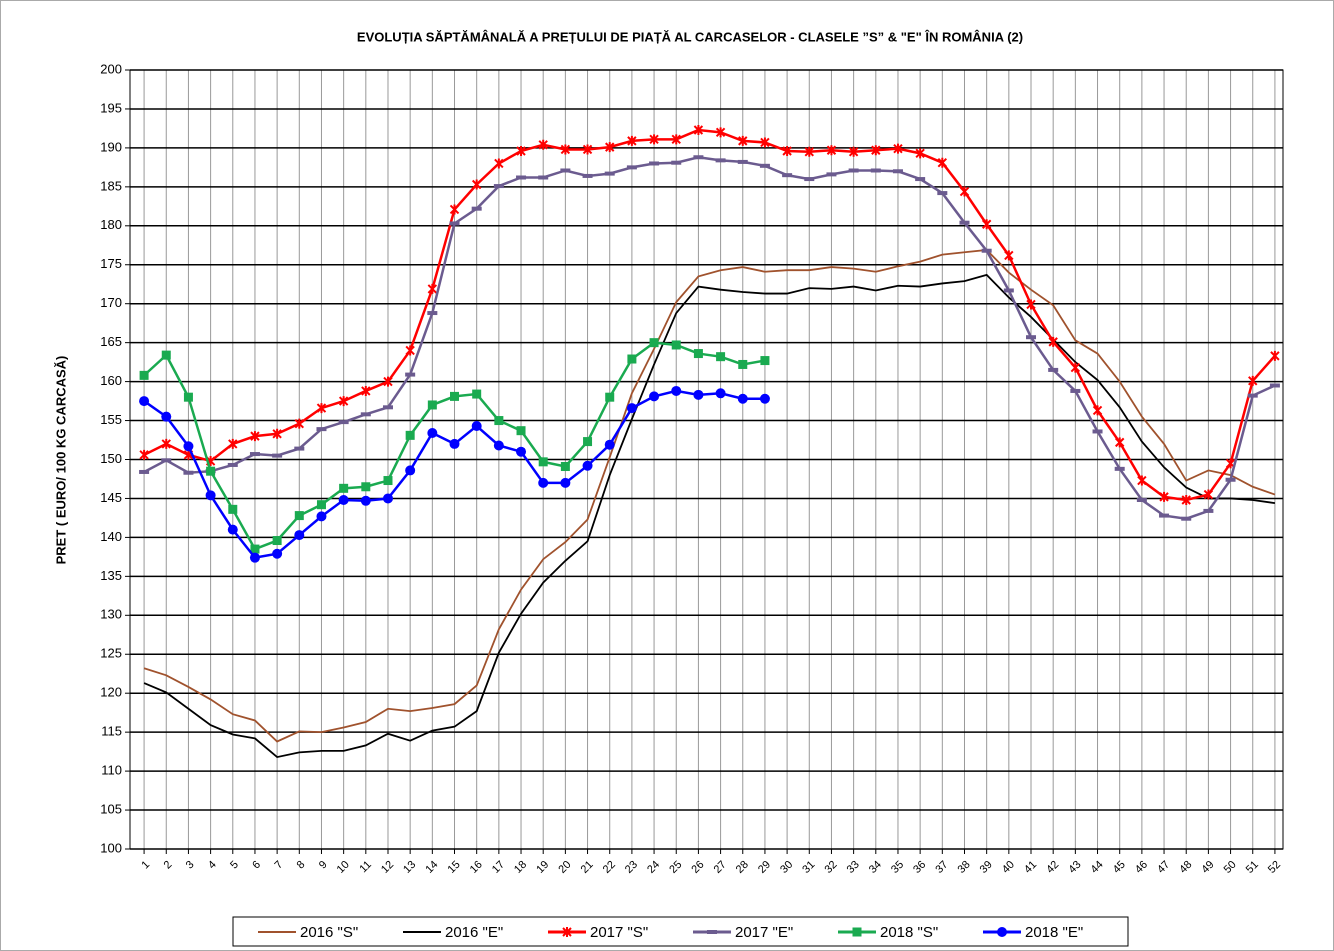  I want to click on y-tick-label: 185, so click(111, 185).